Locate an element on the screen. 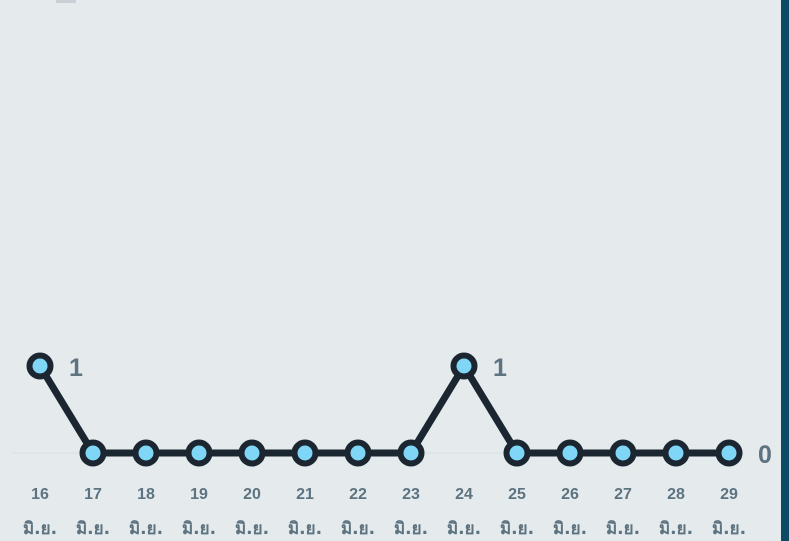 This screenshot has height=541, width=789. x-tick-label-day: 23 is located at coordinates (411, 494).